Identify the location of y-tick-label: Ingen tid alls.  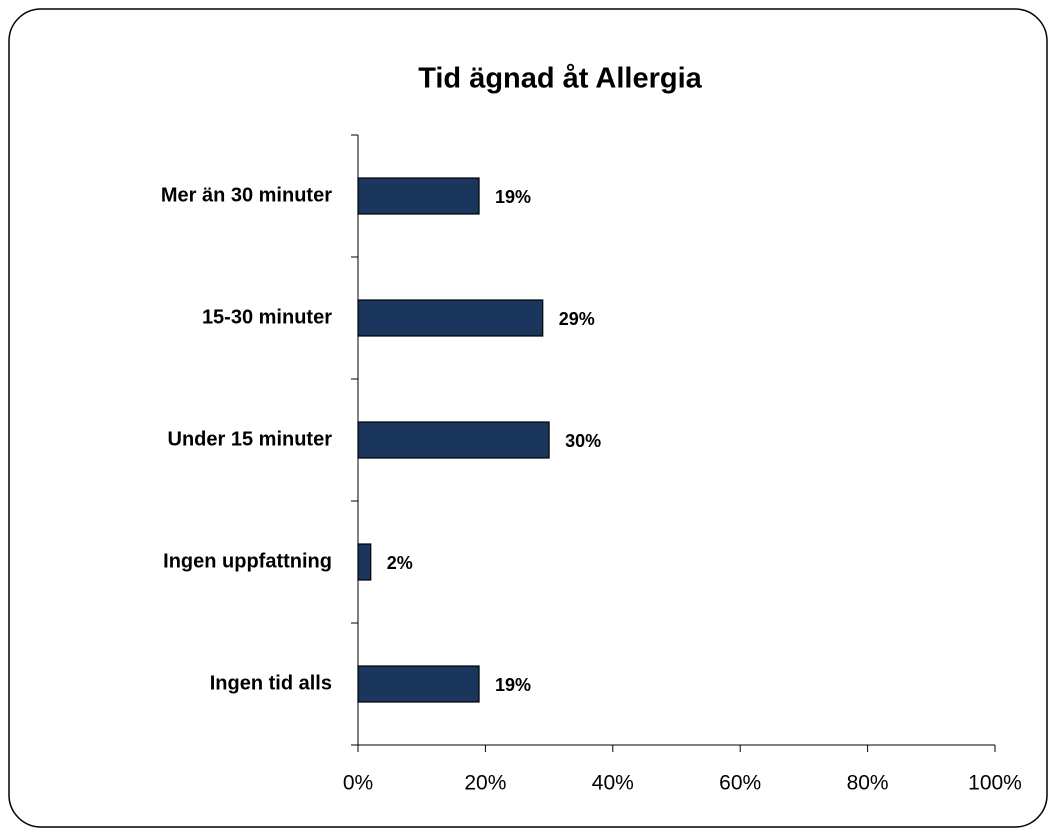
(271, 683).